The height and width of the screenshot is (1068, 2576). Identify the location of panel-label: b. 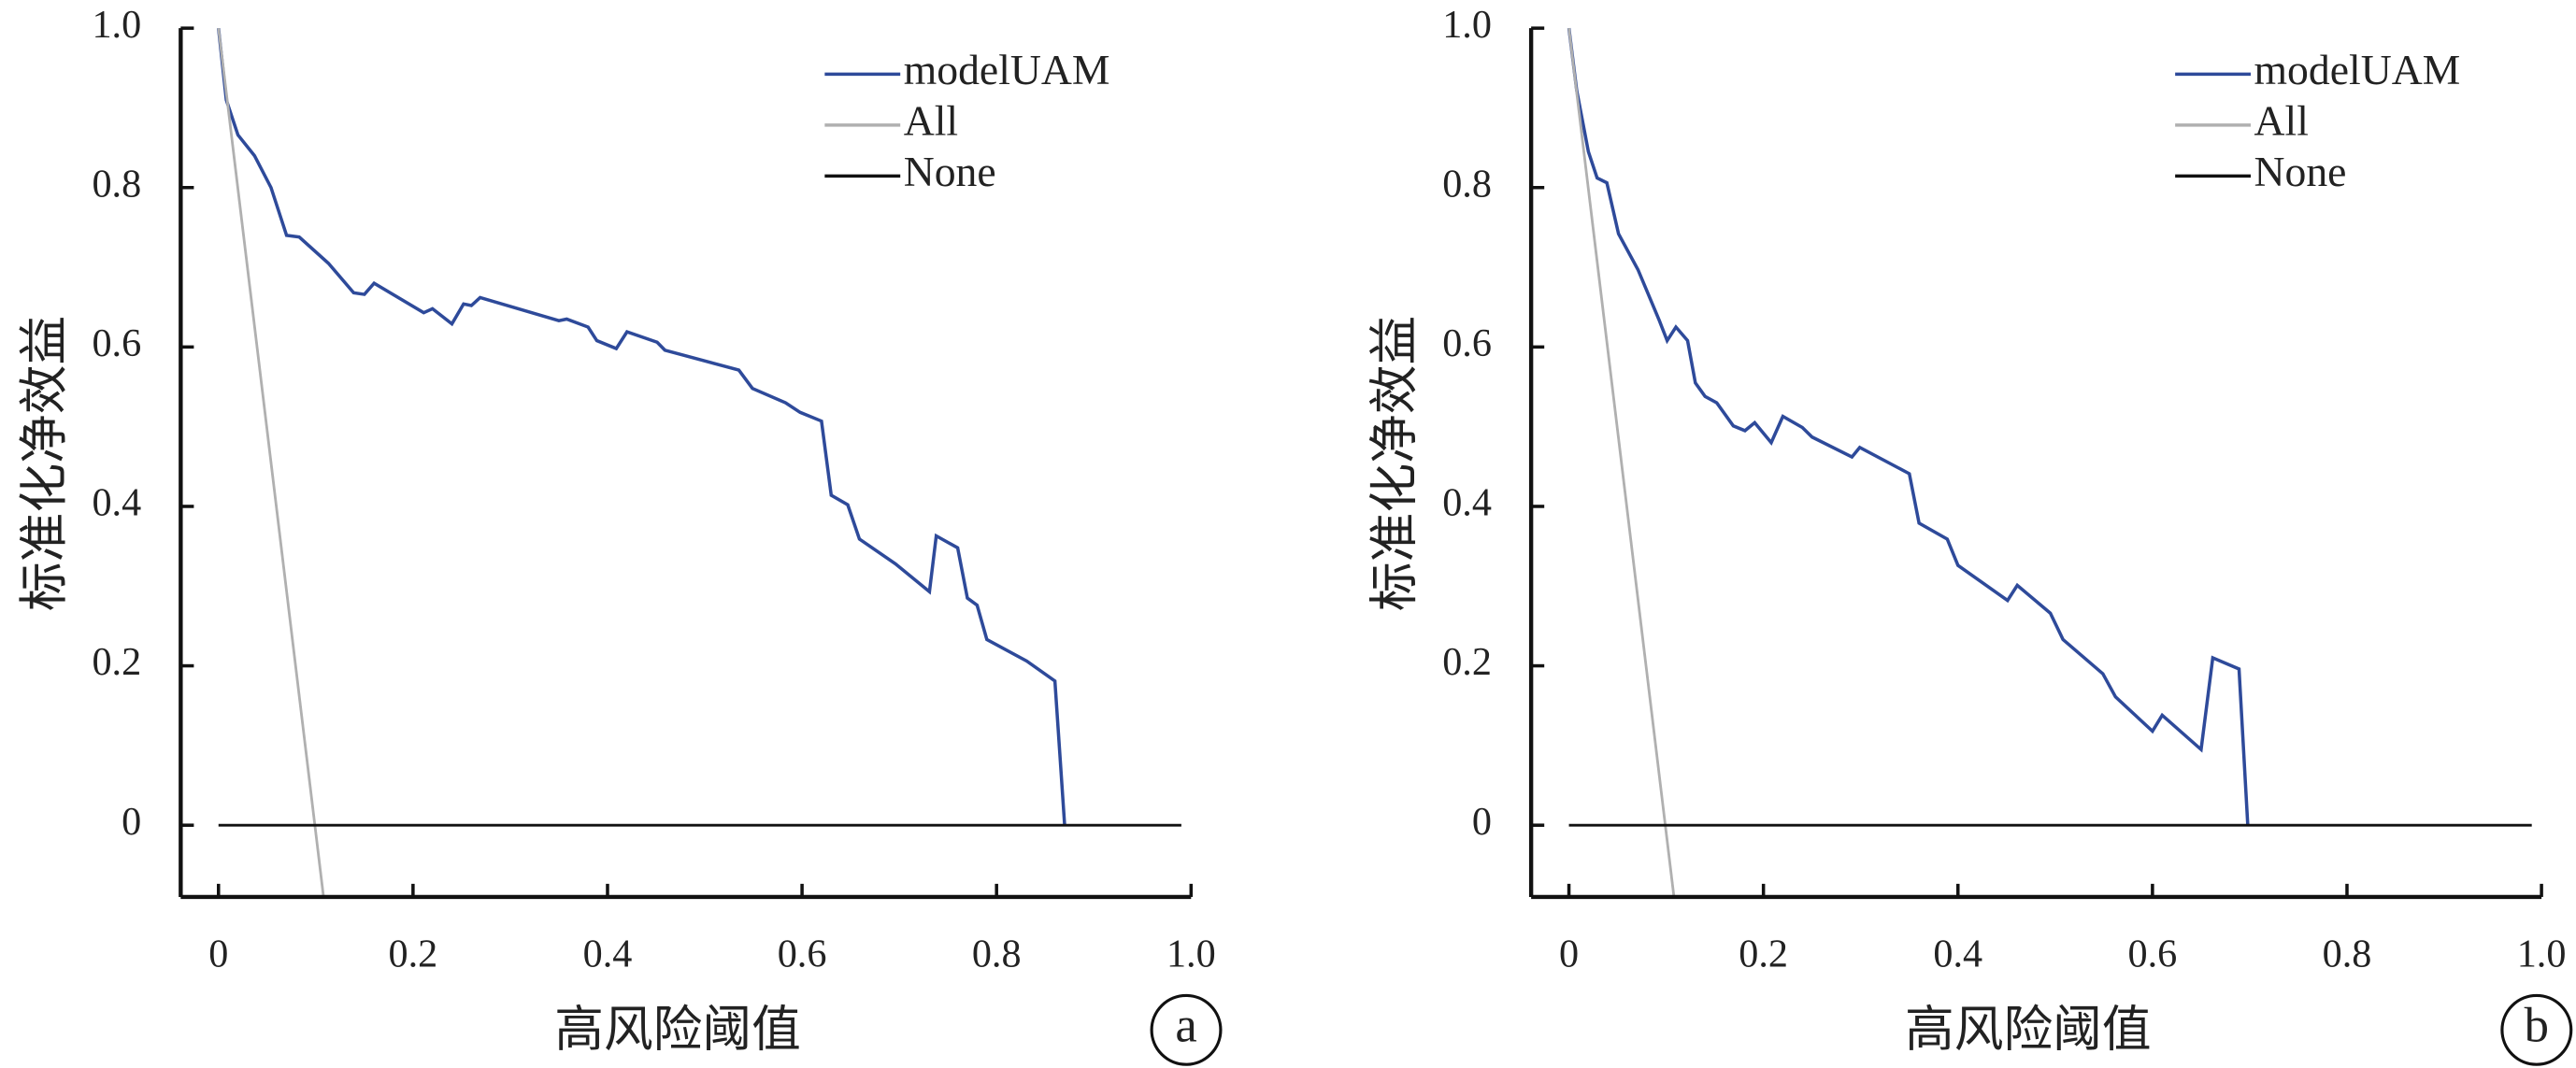
(2537, 1025).